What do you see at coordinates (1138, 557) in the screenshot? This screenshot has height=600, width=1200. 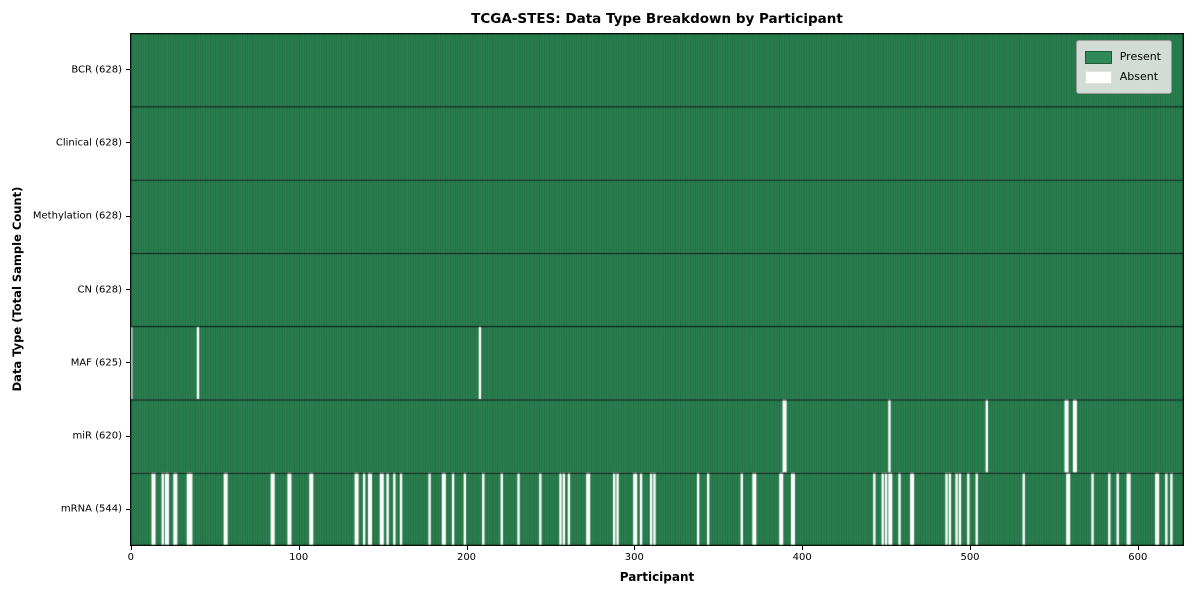 I see `x-tick-label-600: 600` at bounding box center [1138, 557].